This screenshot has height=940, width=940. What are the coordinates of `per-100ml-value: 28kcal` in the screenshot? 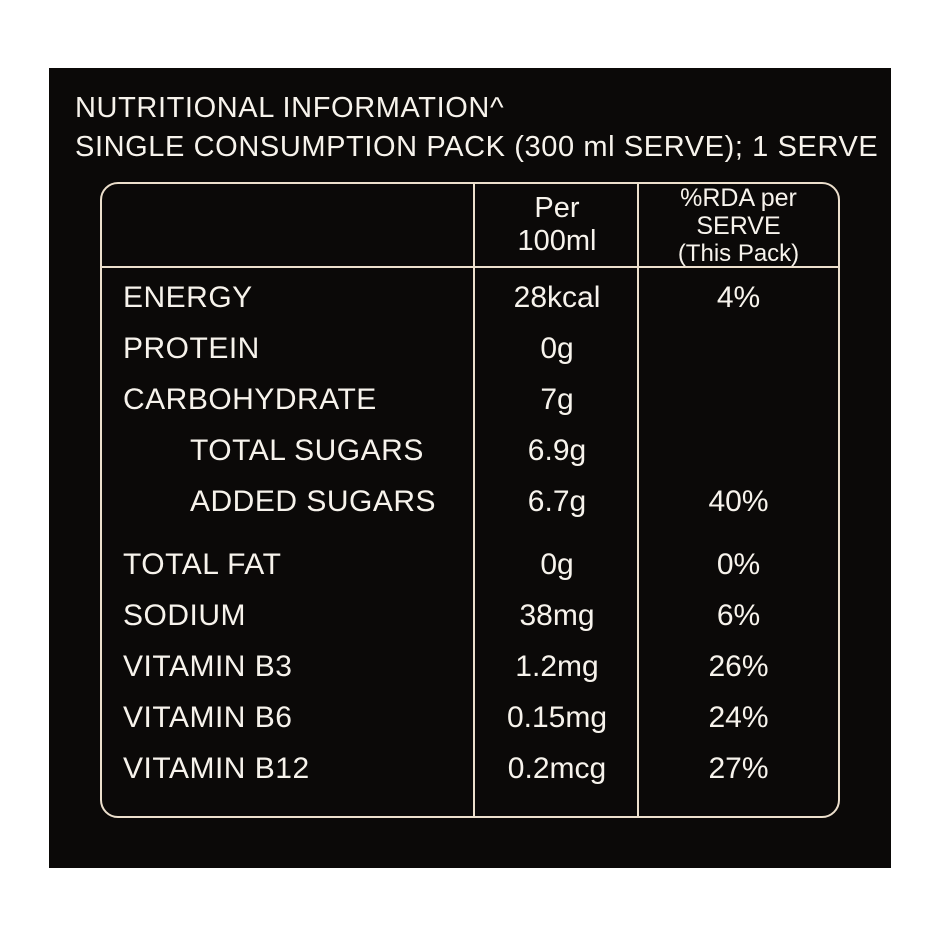 It's located at (557, 297).